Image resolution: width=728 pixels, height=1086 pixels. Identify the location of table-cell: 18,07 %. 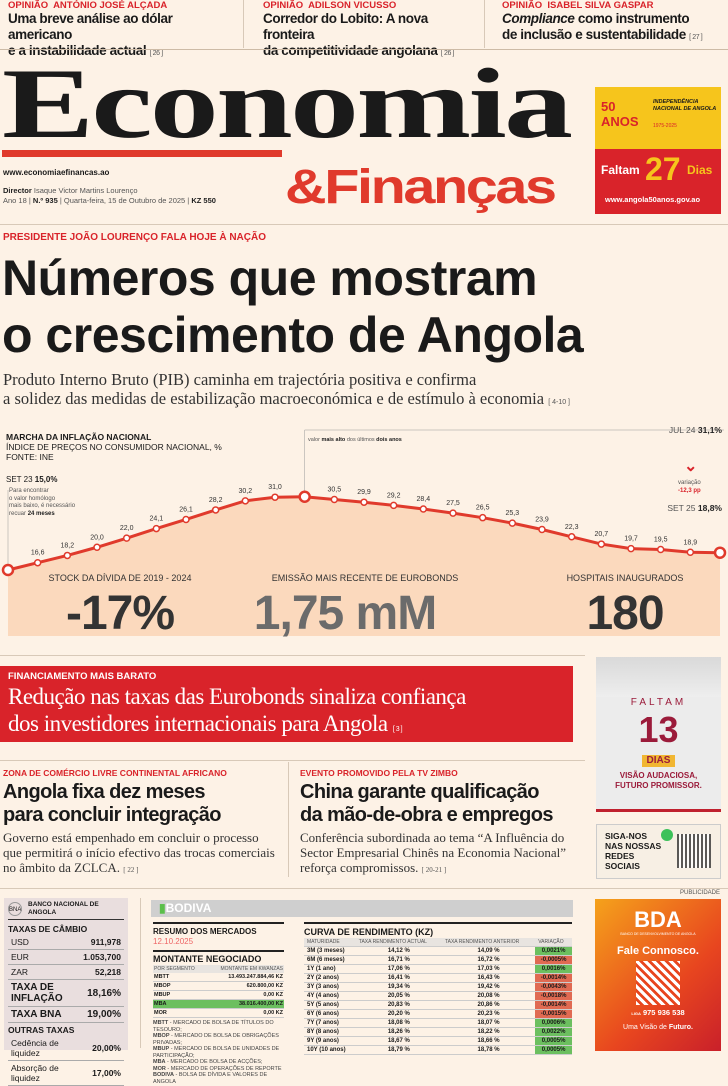
(488, 1023).